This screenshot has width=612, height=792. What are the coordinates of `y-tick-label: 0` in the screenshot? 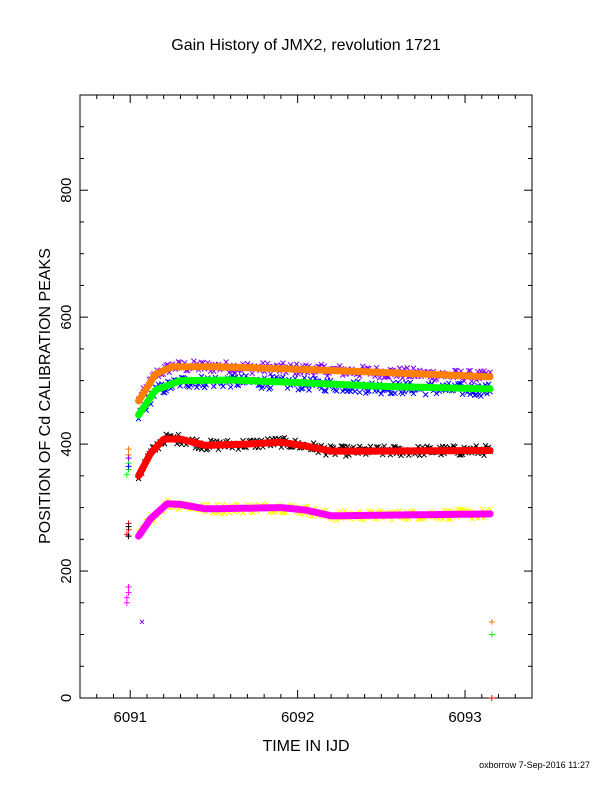 It's located at (66, 698).